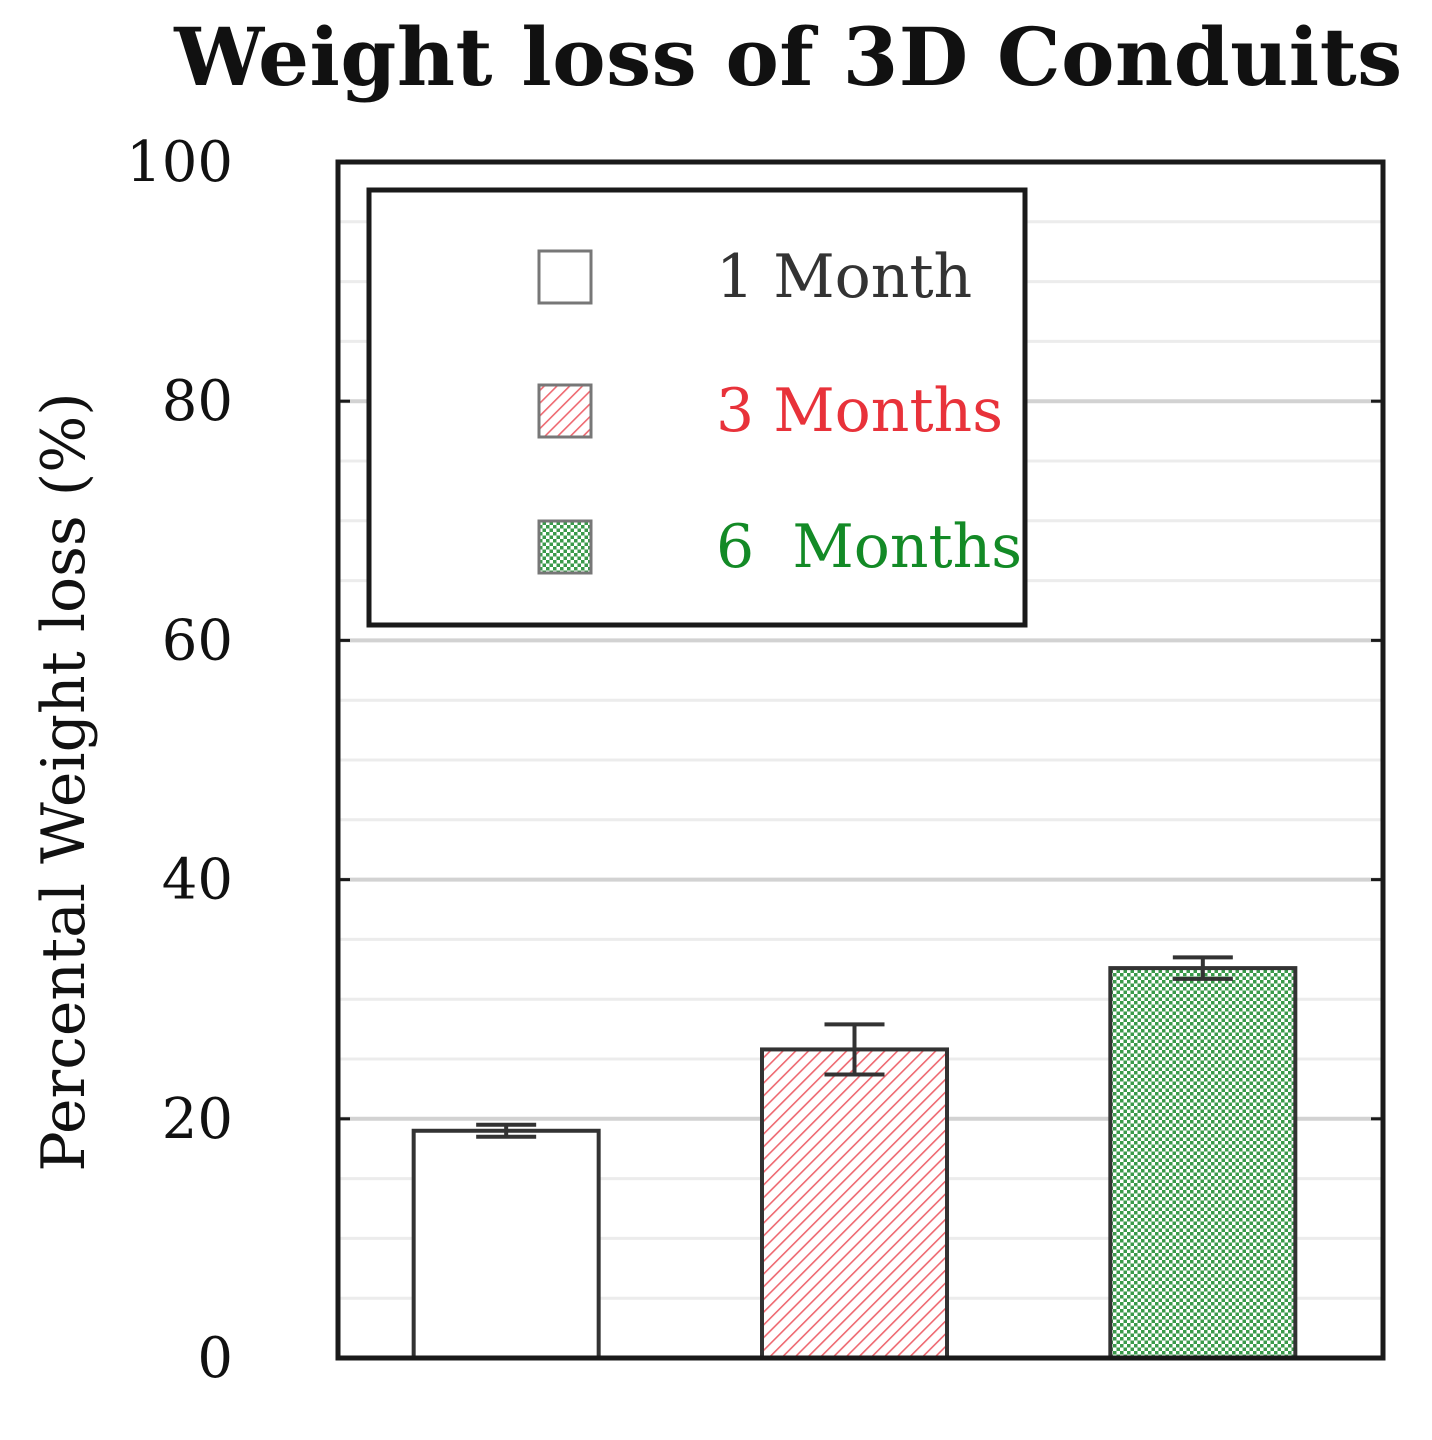 Image resolution: width=1432 pixels, height=1440 pixels. Describe the element at coordinates (197, 640) in the screenshot. I see `y-tick-label: 60` at that location.